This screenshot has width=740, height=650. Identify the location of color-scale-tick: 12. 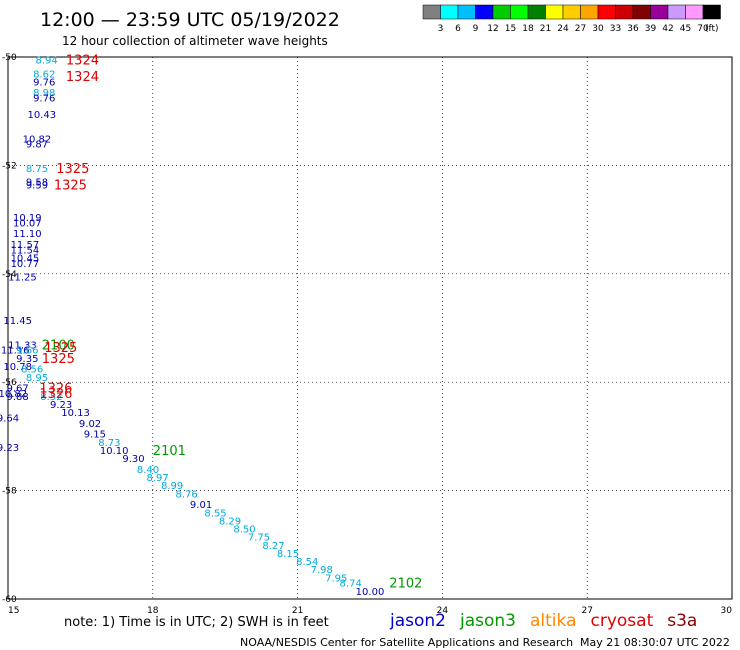
(492, 29).